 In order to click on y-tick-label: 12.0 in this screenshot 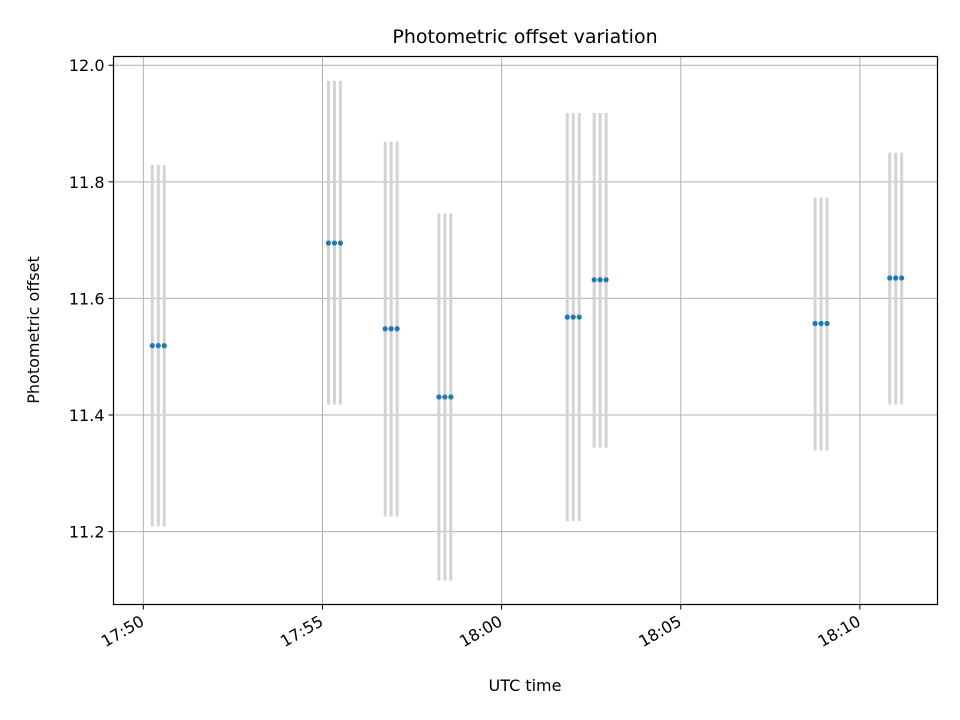, I will do `click(87, 65)`.